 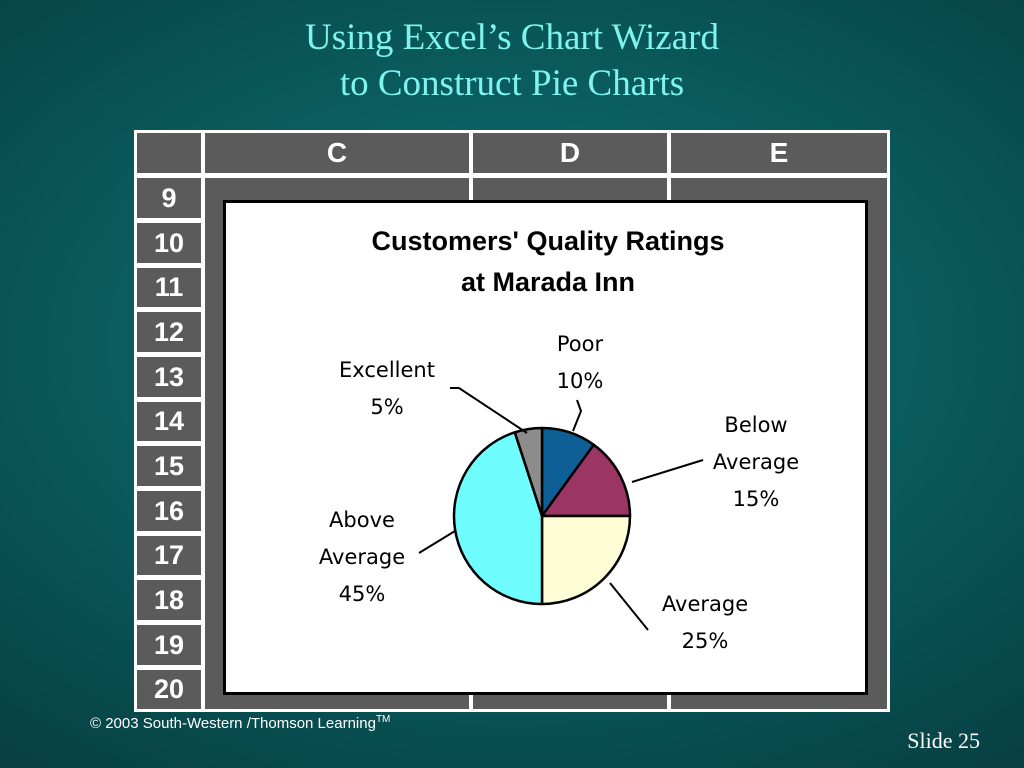 What do you see at coordinates (169, 332) in the screenshot?
I see `row-header-12: 12` at bounding box center [169, 332].